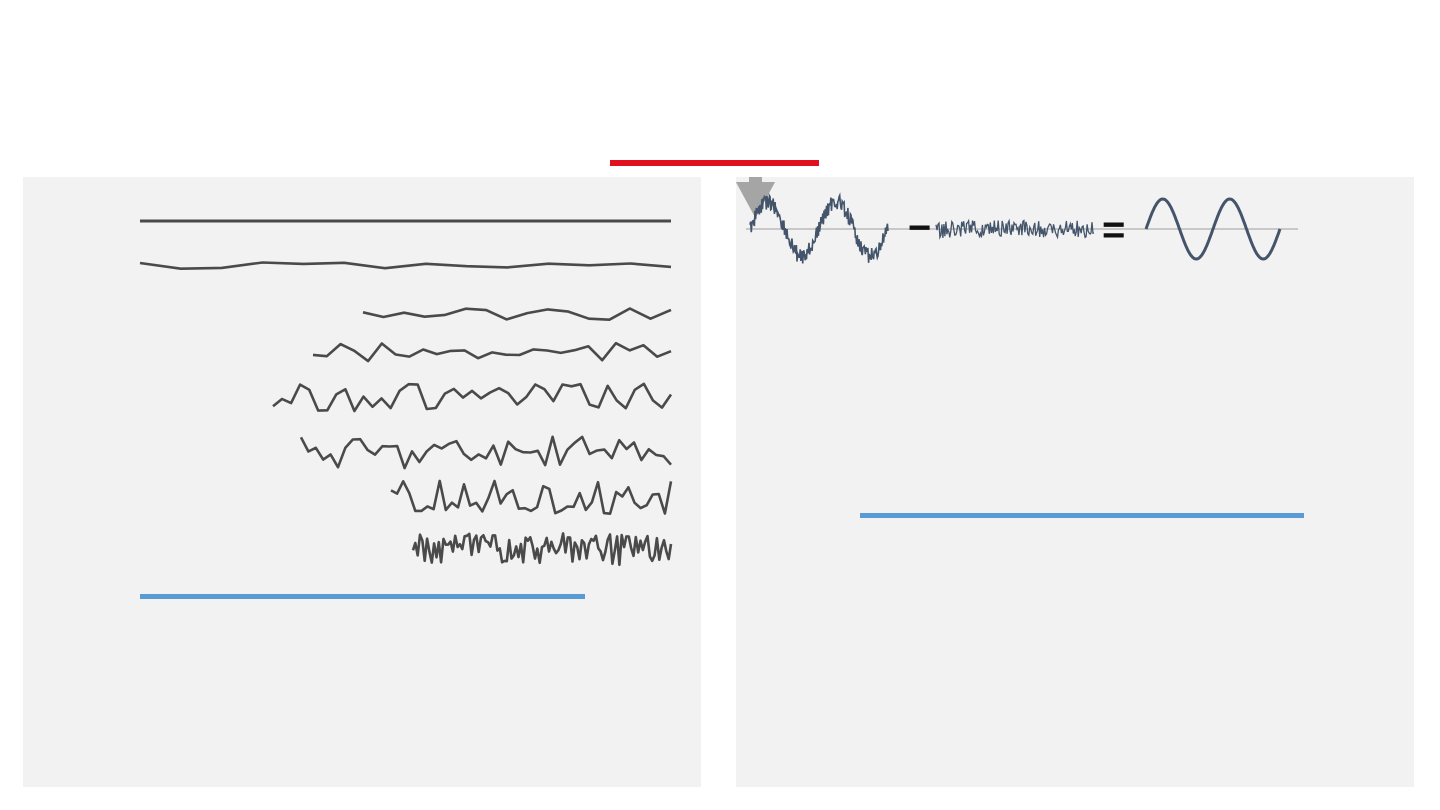  What do you see at coordinates (1113, 230) in the screenshot?
I see `equals-operator: =` at bounding box center [1113, 230].